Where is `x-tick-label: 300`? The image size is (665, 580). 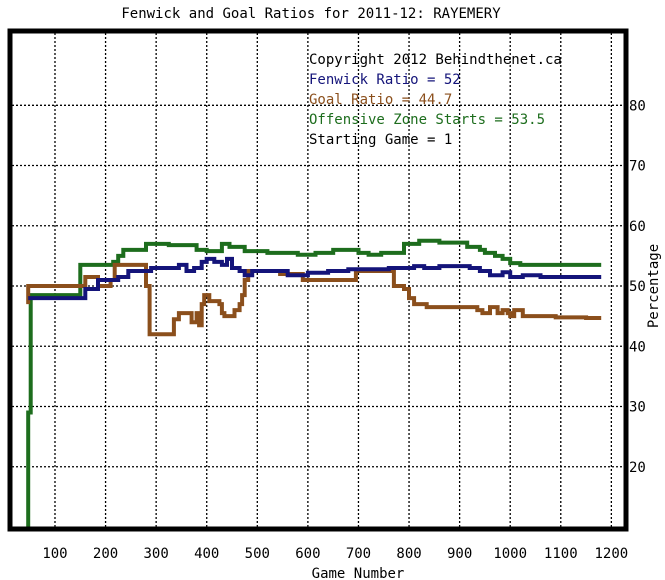
x-tick-label: 300 is located at coordinates (156, 554).